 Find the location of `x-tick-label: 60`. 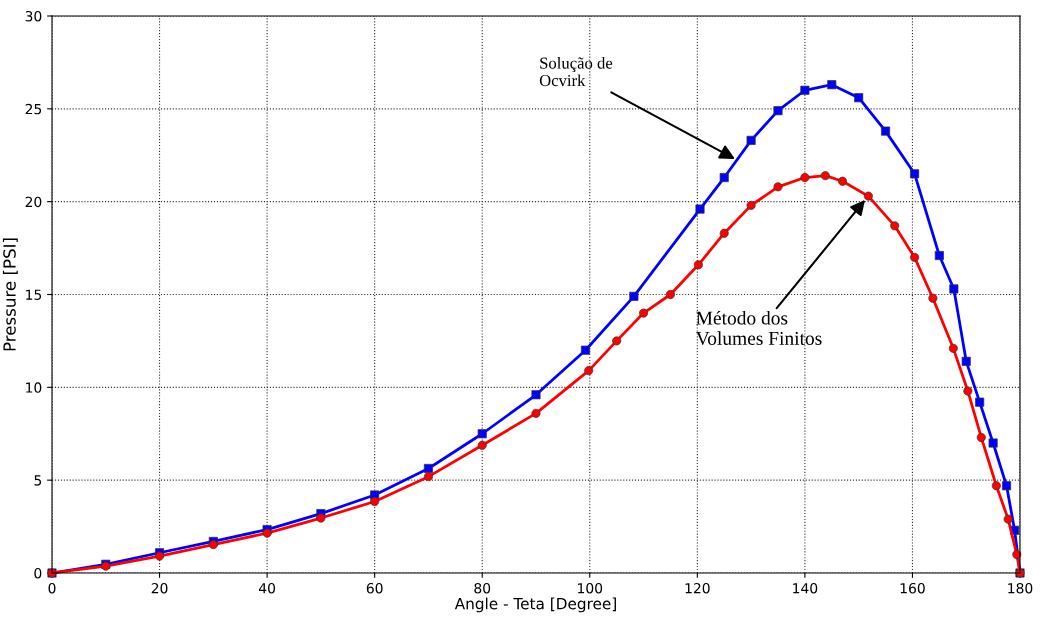

x-tick-label: 60 is located at coordinates (374, 588).